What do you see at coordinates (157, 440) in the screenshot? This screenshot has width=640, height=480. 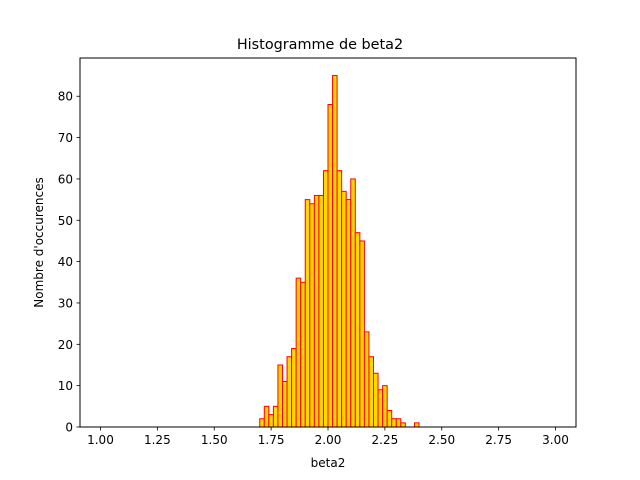 I see `x-tick-label: 1.25` at bounding box center [157, 440].